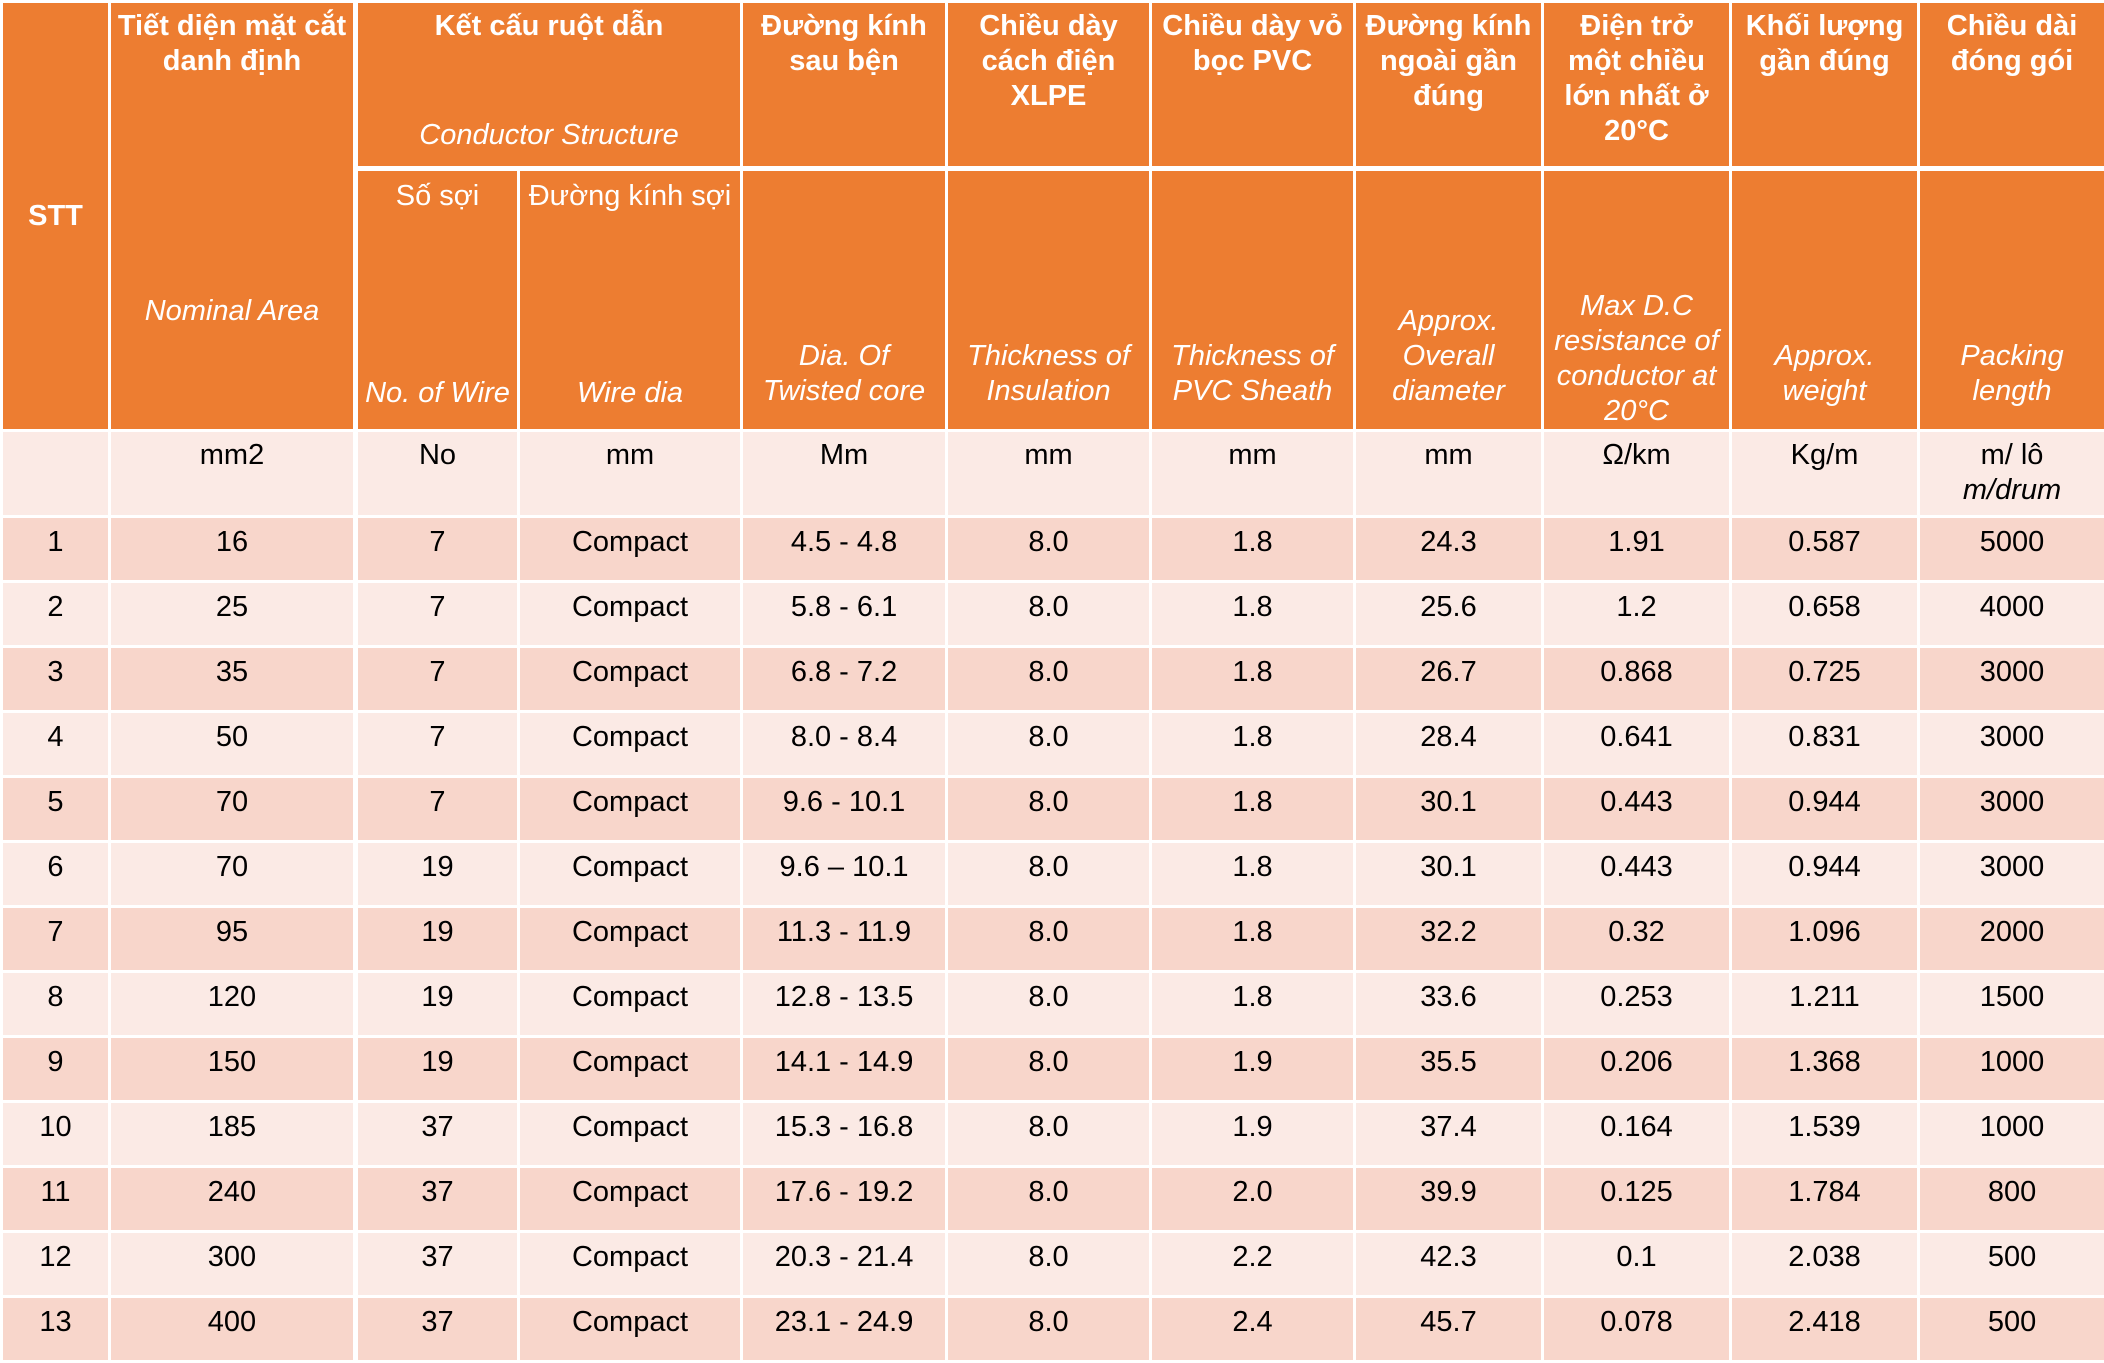 Image resolution: width=2104 pixels, height=1363 pixels. Describe the element at coordinates (844, 1329) in the screenshot. I see `cell-twisted-core: 23.1 - 24.9` at that location.